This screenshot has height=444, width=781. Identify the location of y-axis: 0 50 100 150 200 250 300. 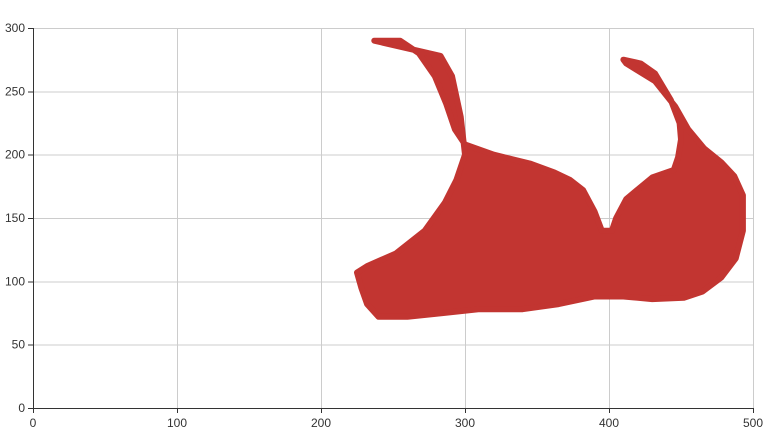
(19, 218).